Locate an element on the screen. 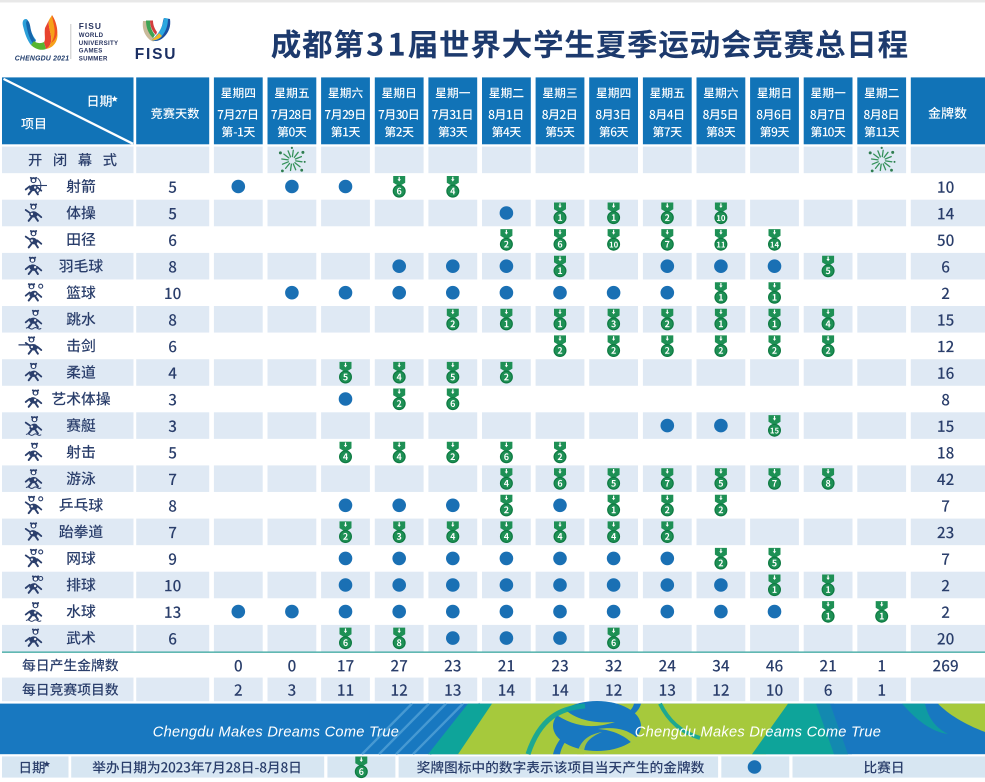 The height and width of the screenshot is (782, 985). svg-text: CHENGDU 2021 is located at coordinates (42, 59).